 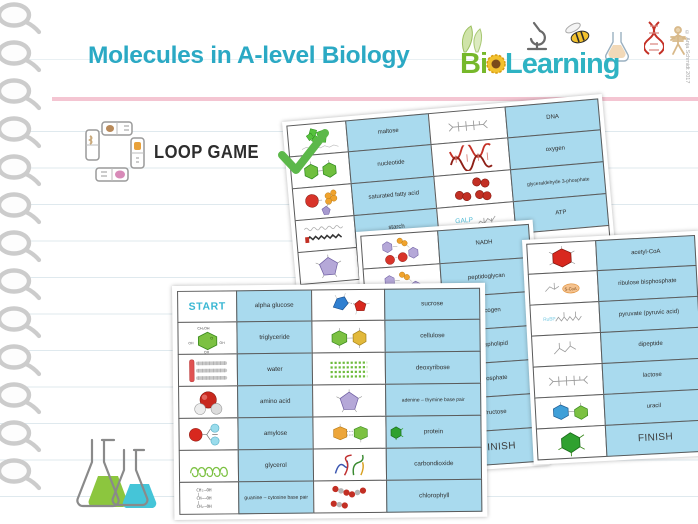 What do you see at coordinates (646, 252) in the screenshot?
I see `card-label: acetyl-CoA` at bounding box center [646, 252].